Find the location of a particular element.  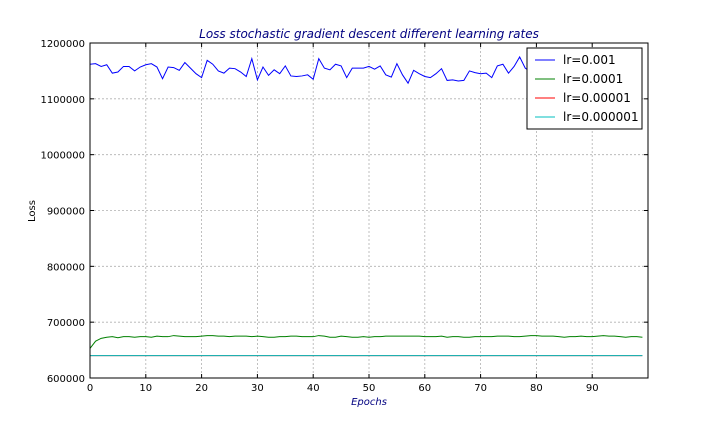

x-tick-label: 0 is located at coordinates (90, 388).